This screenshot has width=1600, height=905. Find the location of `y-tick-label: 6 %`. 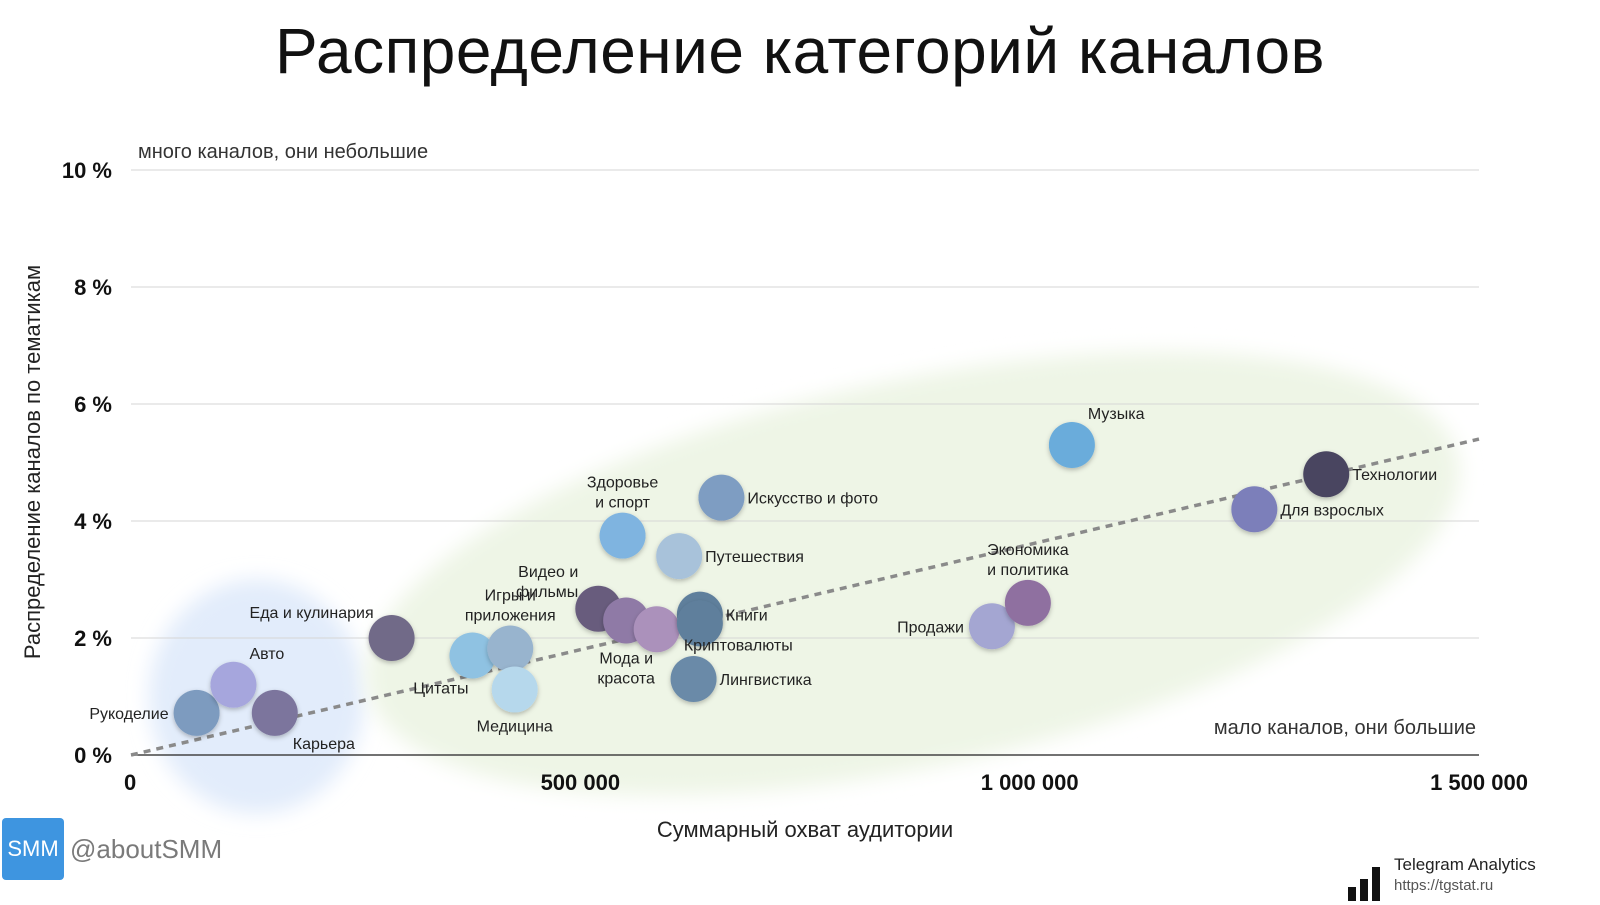

y-tick-label: 6 % is located at coordinates (93, 404).